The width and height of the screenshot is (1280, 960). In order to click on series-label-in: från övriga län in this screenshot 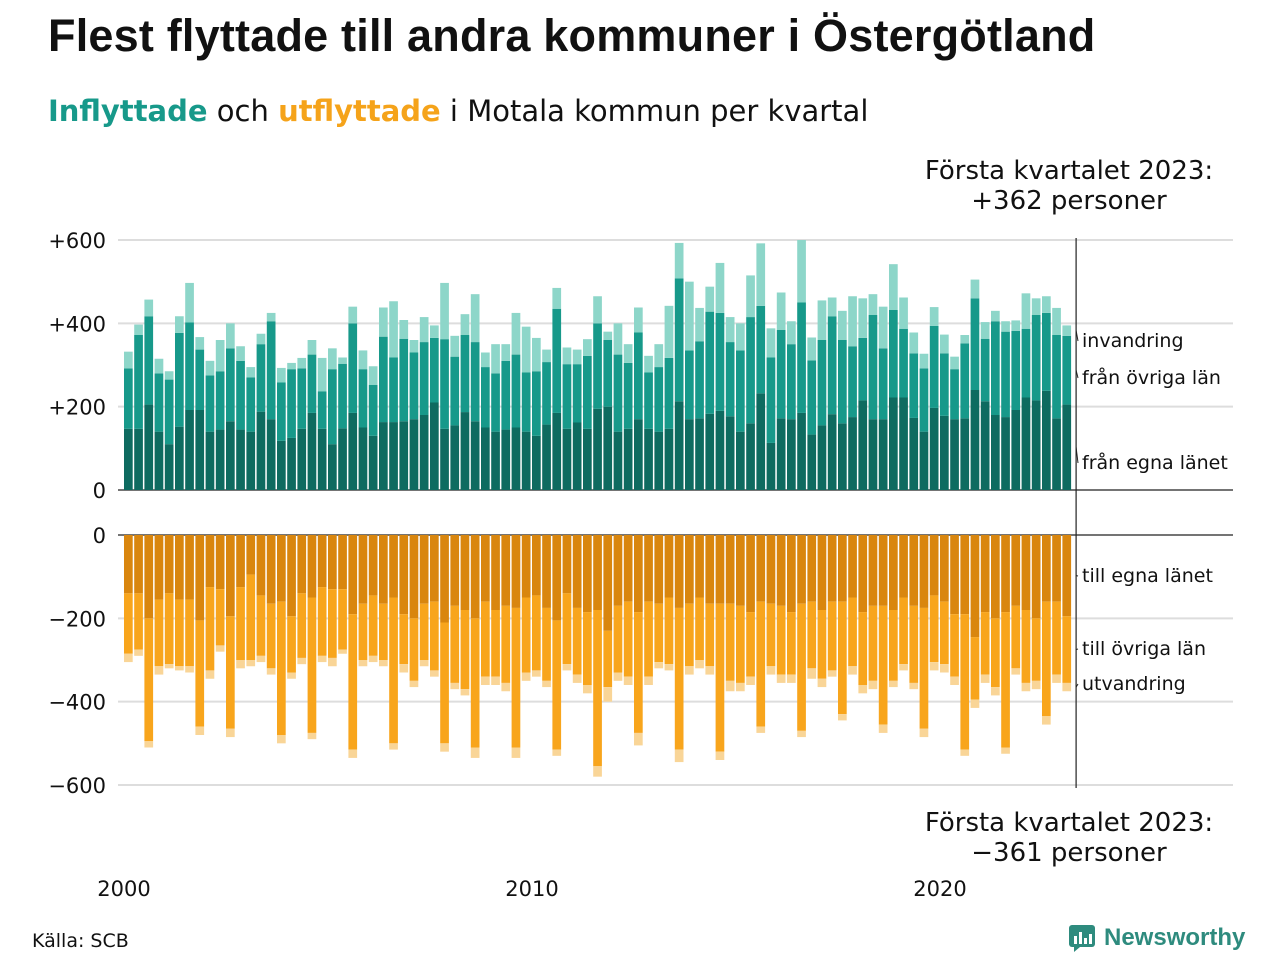, I will do `click(1151, 377)`.